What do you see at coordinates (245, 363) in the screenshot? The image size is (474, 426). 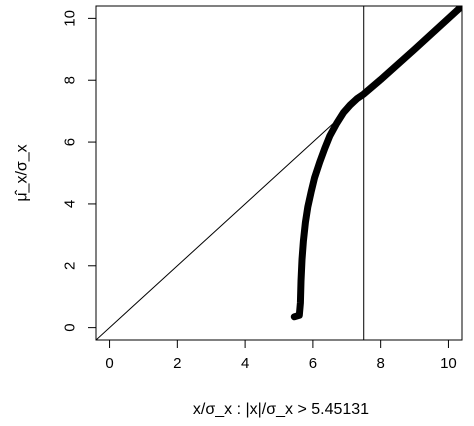 I see `x-tick-label: 4` at bounding box center [245, 363].